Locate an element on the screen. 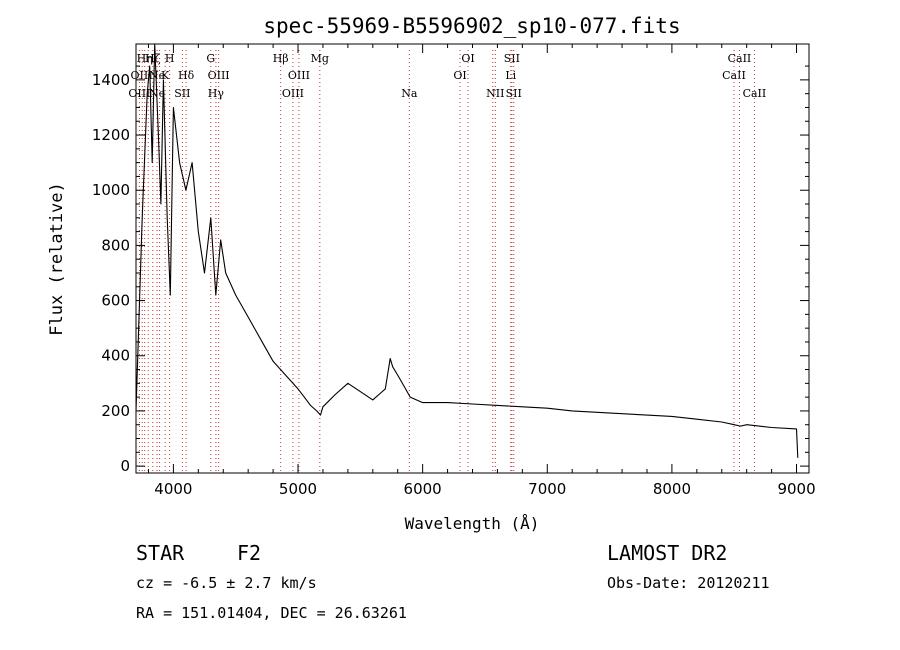 The width and height of the screenshot is (900, 650). x-axis-label: Wavelength (Å) is located at coordinates (472, 523).